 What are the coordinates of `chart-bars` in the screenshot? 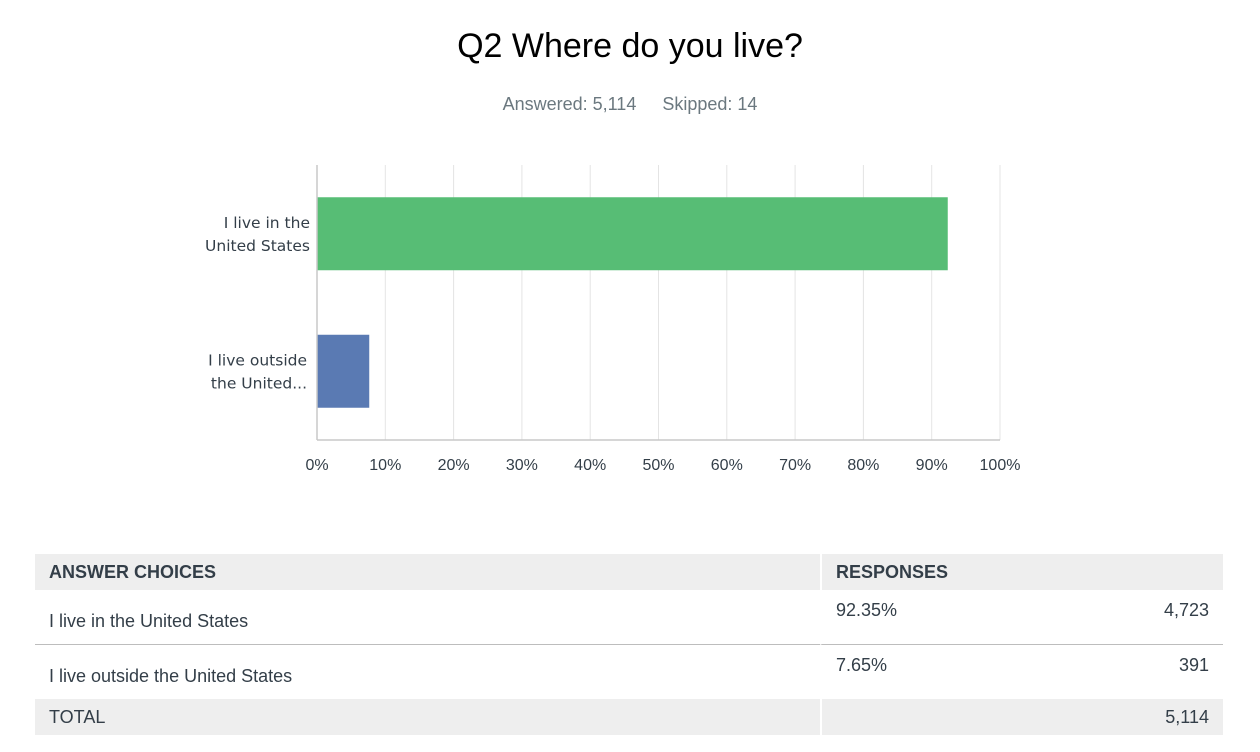 It's located at (632, 302).